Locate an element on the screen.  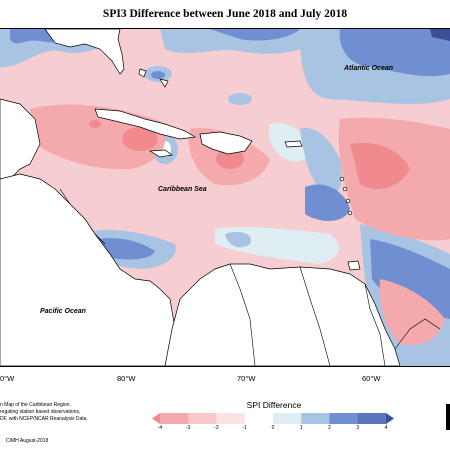
legend-colorbar is located at coordinates (273, 418).